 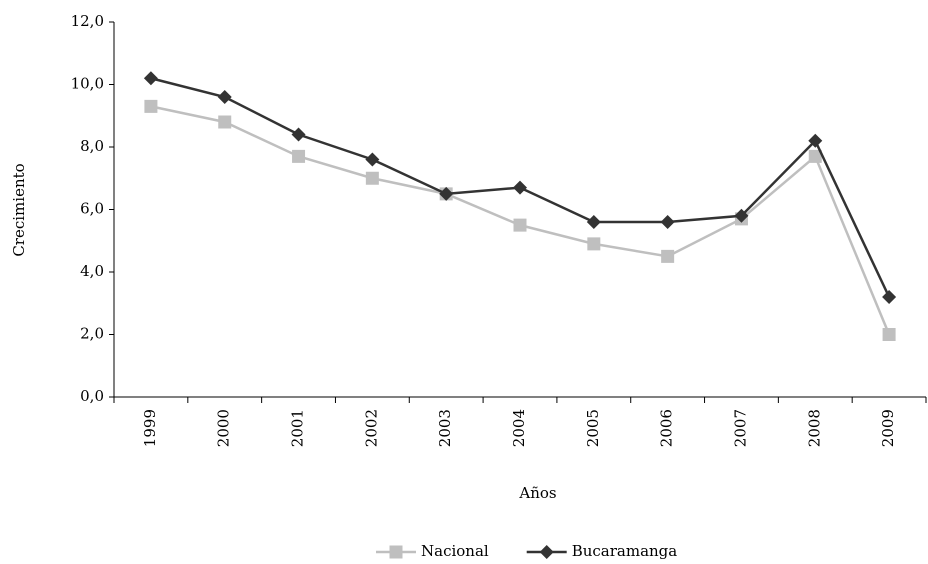 I want to click on y-tick-label: 2,0, so click(x=92, y=334).